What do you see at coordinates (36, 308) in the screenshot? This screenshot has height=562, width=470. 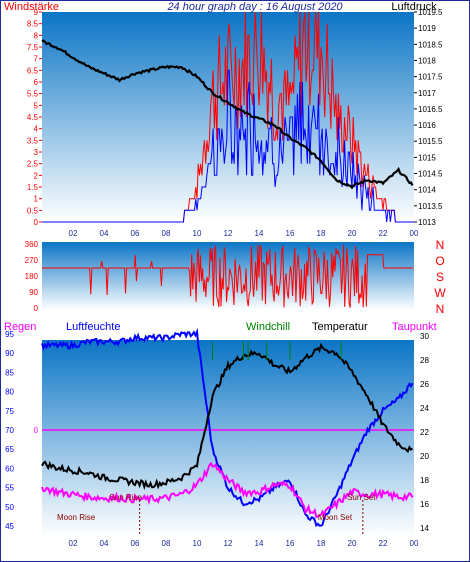 I see `direction-tick-label: 0` at bounding box center [36, 308].